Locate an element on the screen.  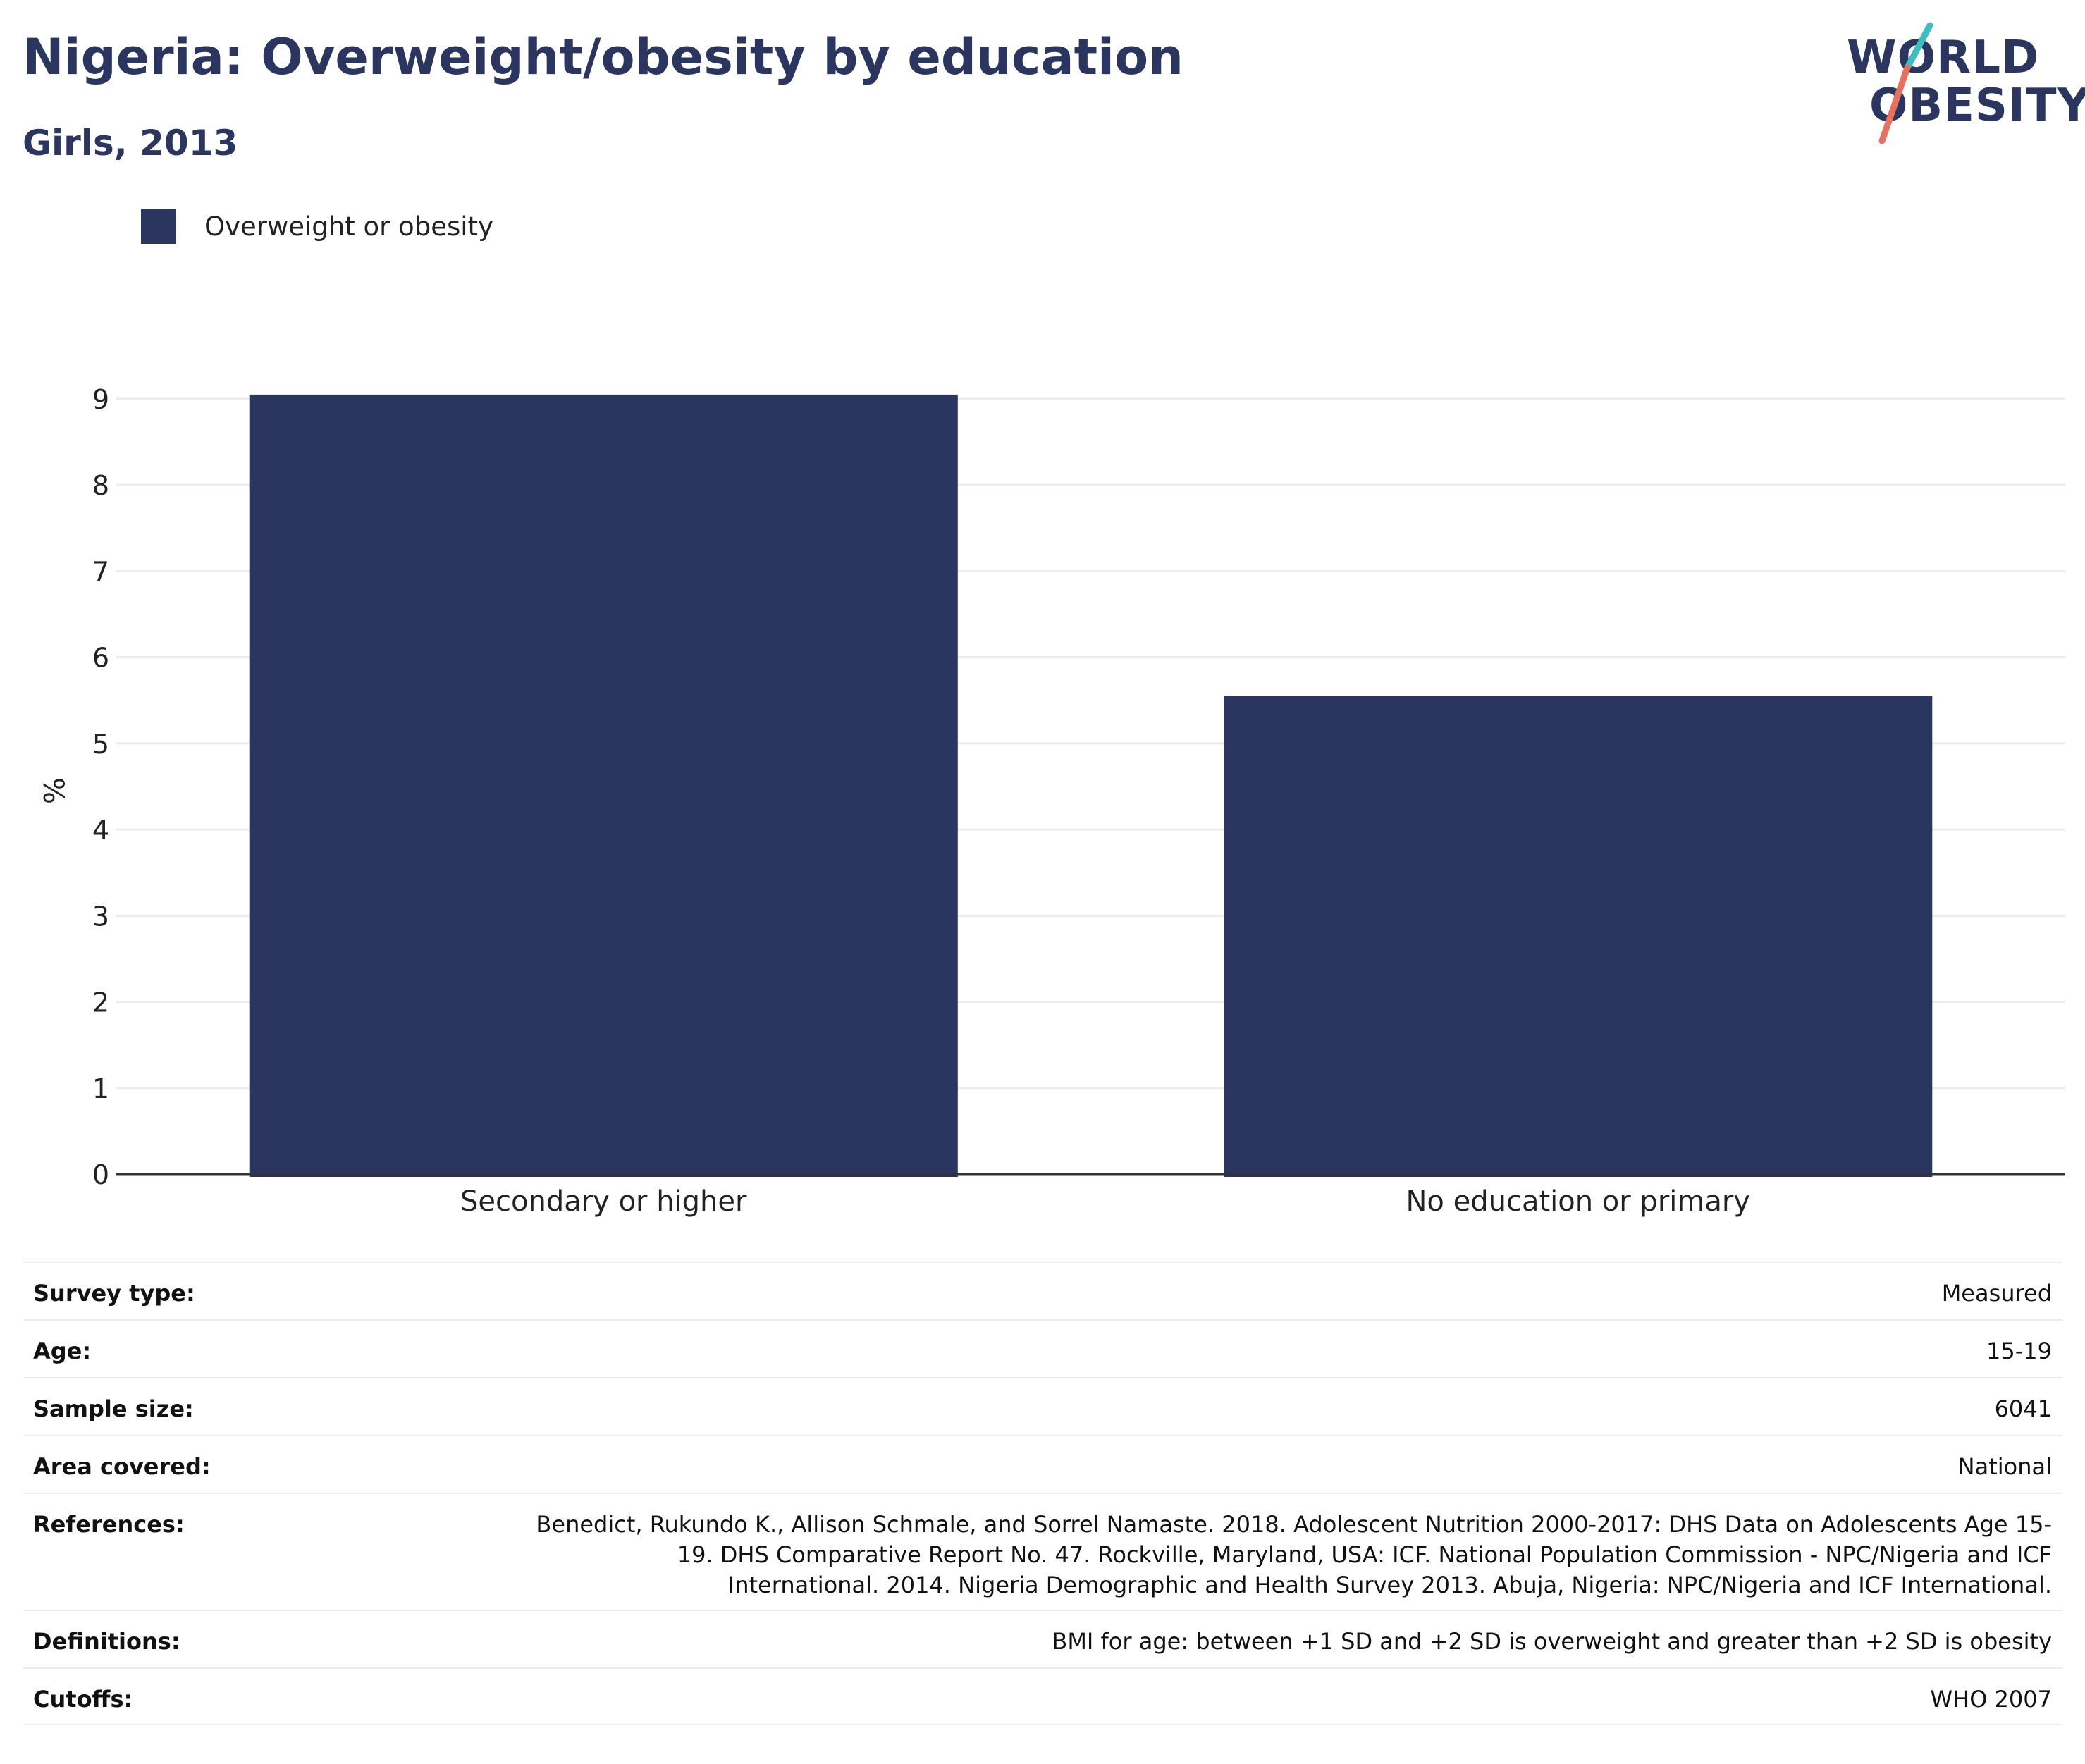
y-tick-label: 2 is located at coordinates (100, 1002).